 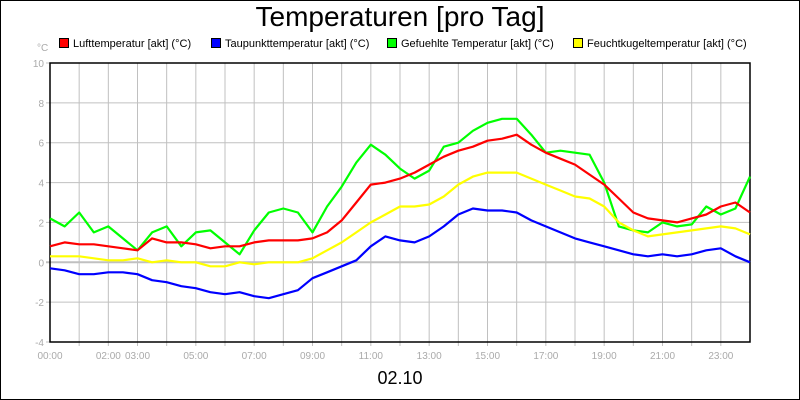 I want to click on x-tick-label: 21:00, so click(x=662, y=356).